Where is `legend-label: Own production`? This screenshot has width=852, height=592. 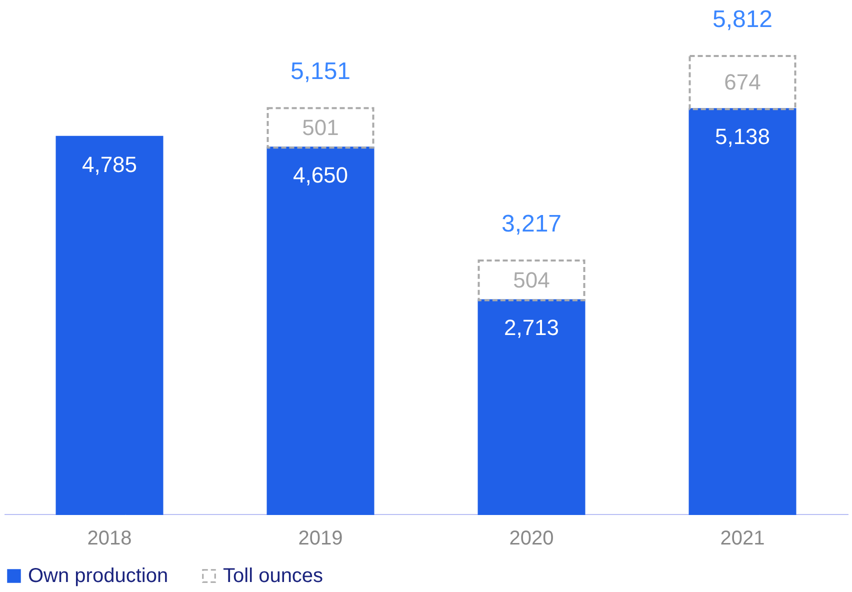
legend-label: Own production is located at coordinates (98, 576).